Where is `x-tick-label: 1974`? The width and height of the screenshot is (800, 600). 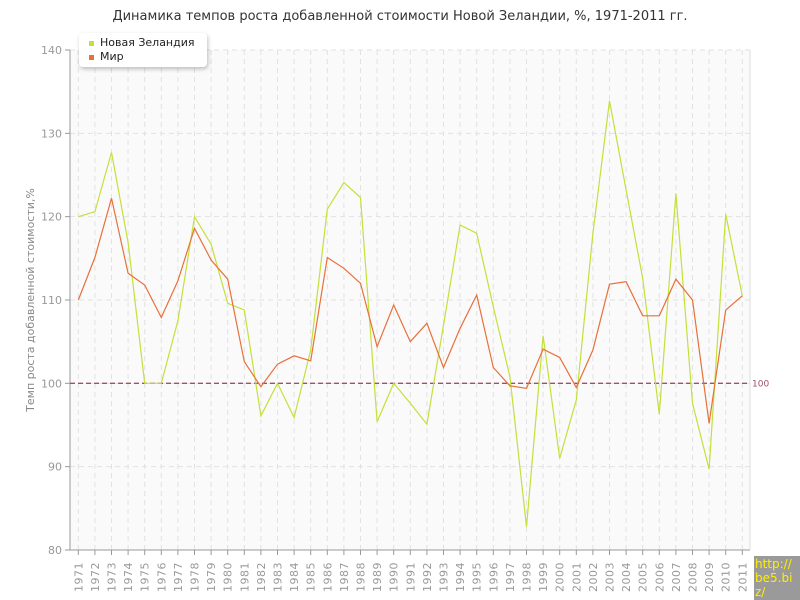 x-tick-label: 1974 is located at coordinates (128, 577).